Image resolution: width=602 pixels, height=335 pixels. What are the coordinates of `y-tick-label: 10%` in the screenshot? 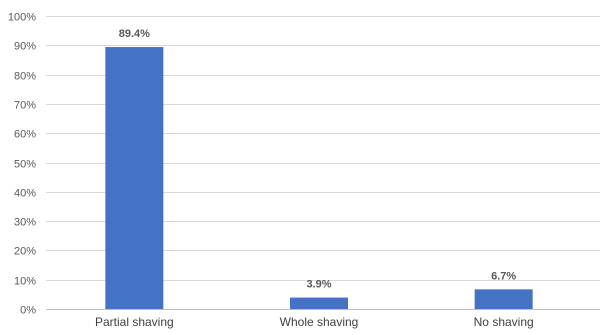 It's located at (25, 282).